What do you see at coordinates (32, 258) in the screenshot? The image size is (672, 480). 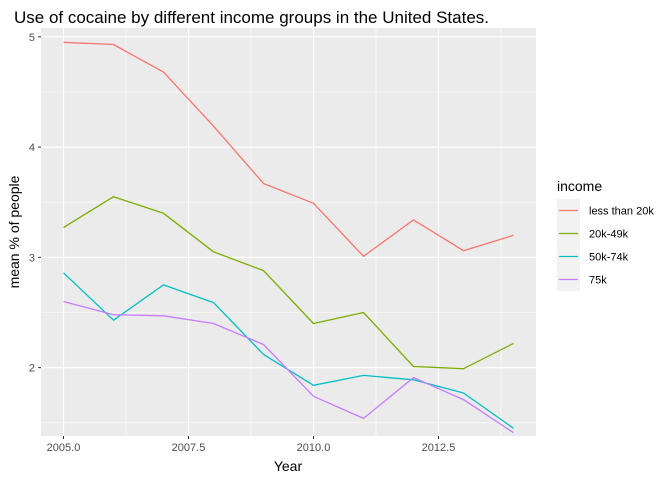 I see `y-tick-label: 3` at bounding box center [32, 258].